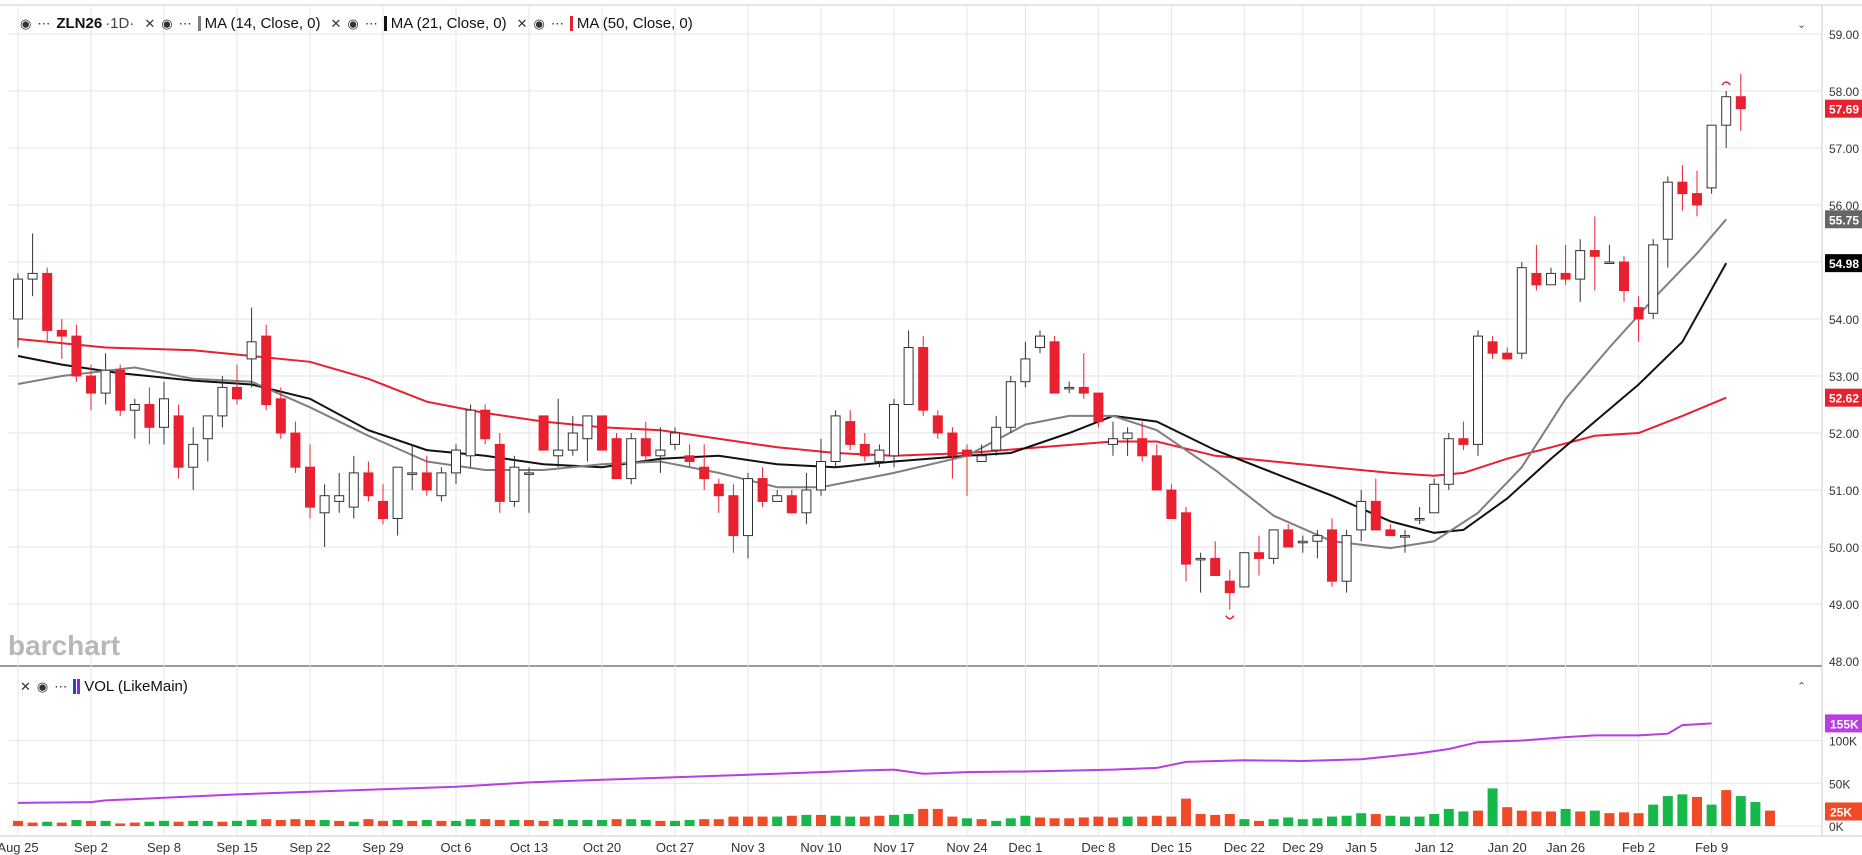 This screenshot has width=1862, height=855. What do you see at coordinates (120, 23) in the screenshot?
I see `timeframe-label: ·1D·` at bounding box center [120, 23].